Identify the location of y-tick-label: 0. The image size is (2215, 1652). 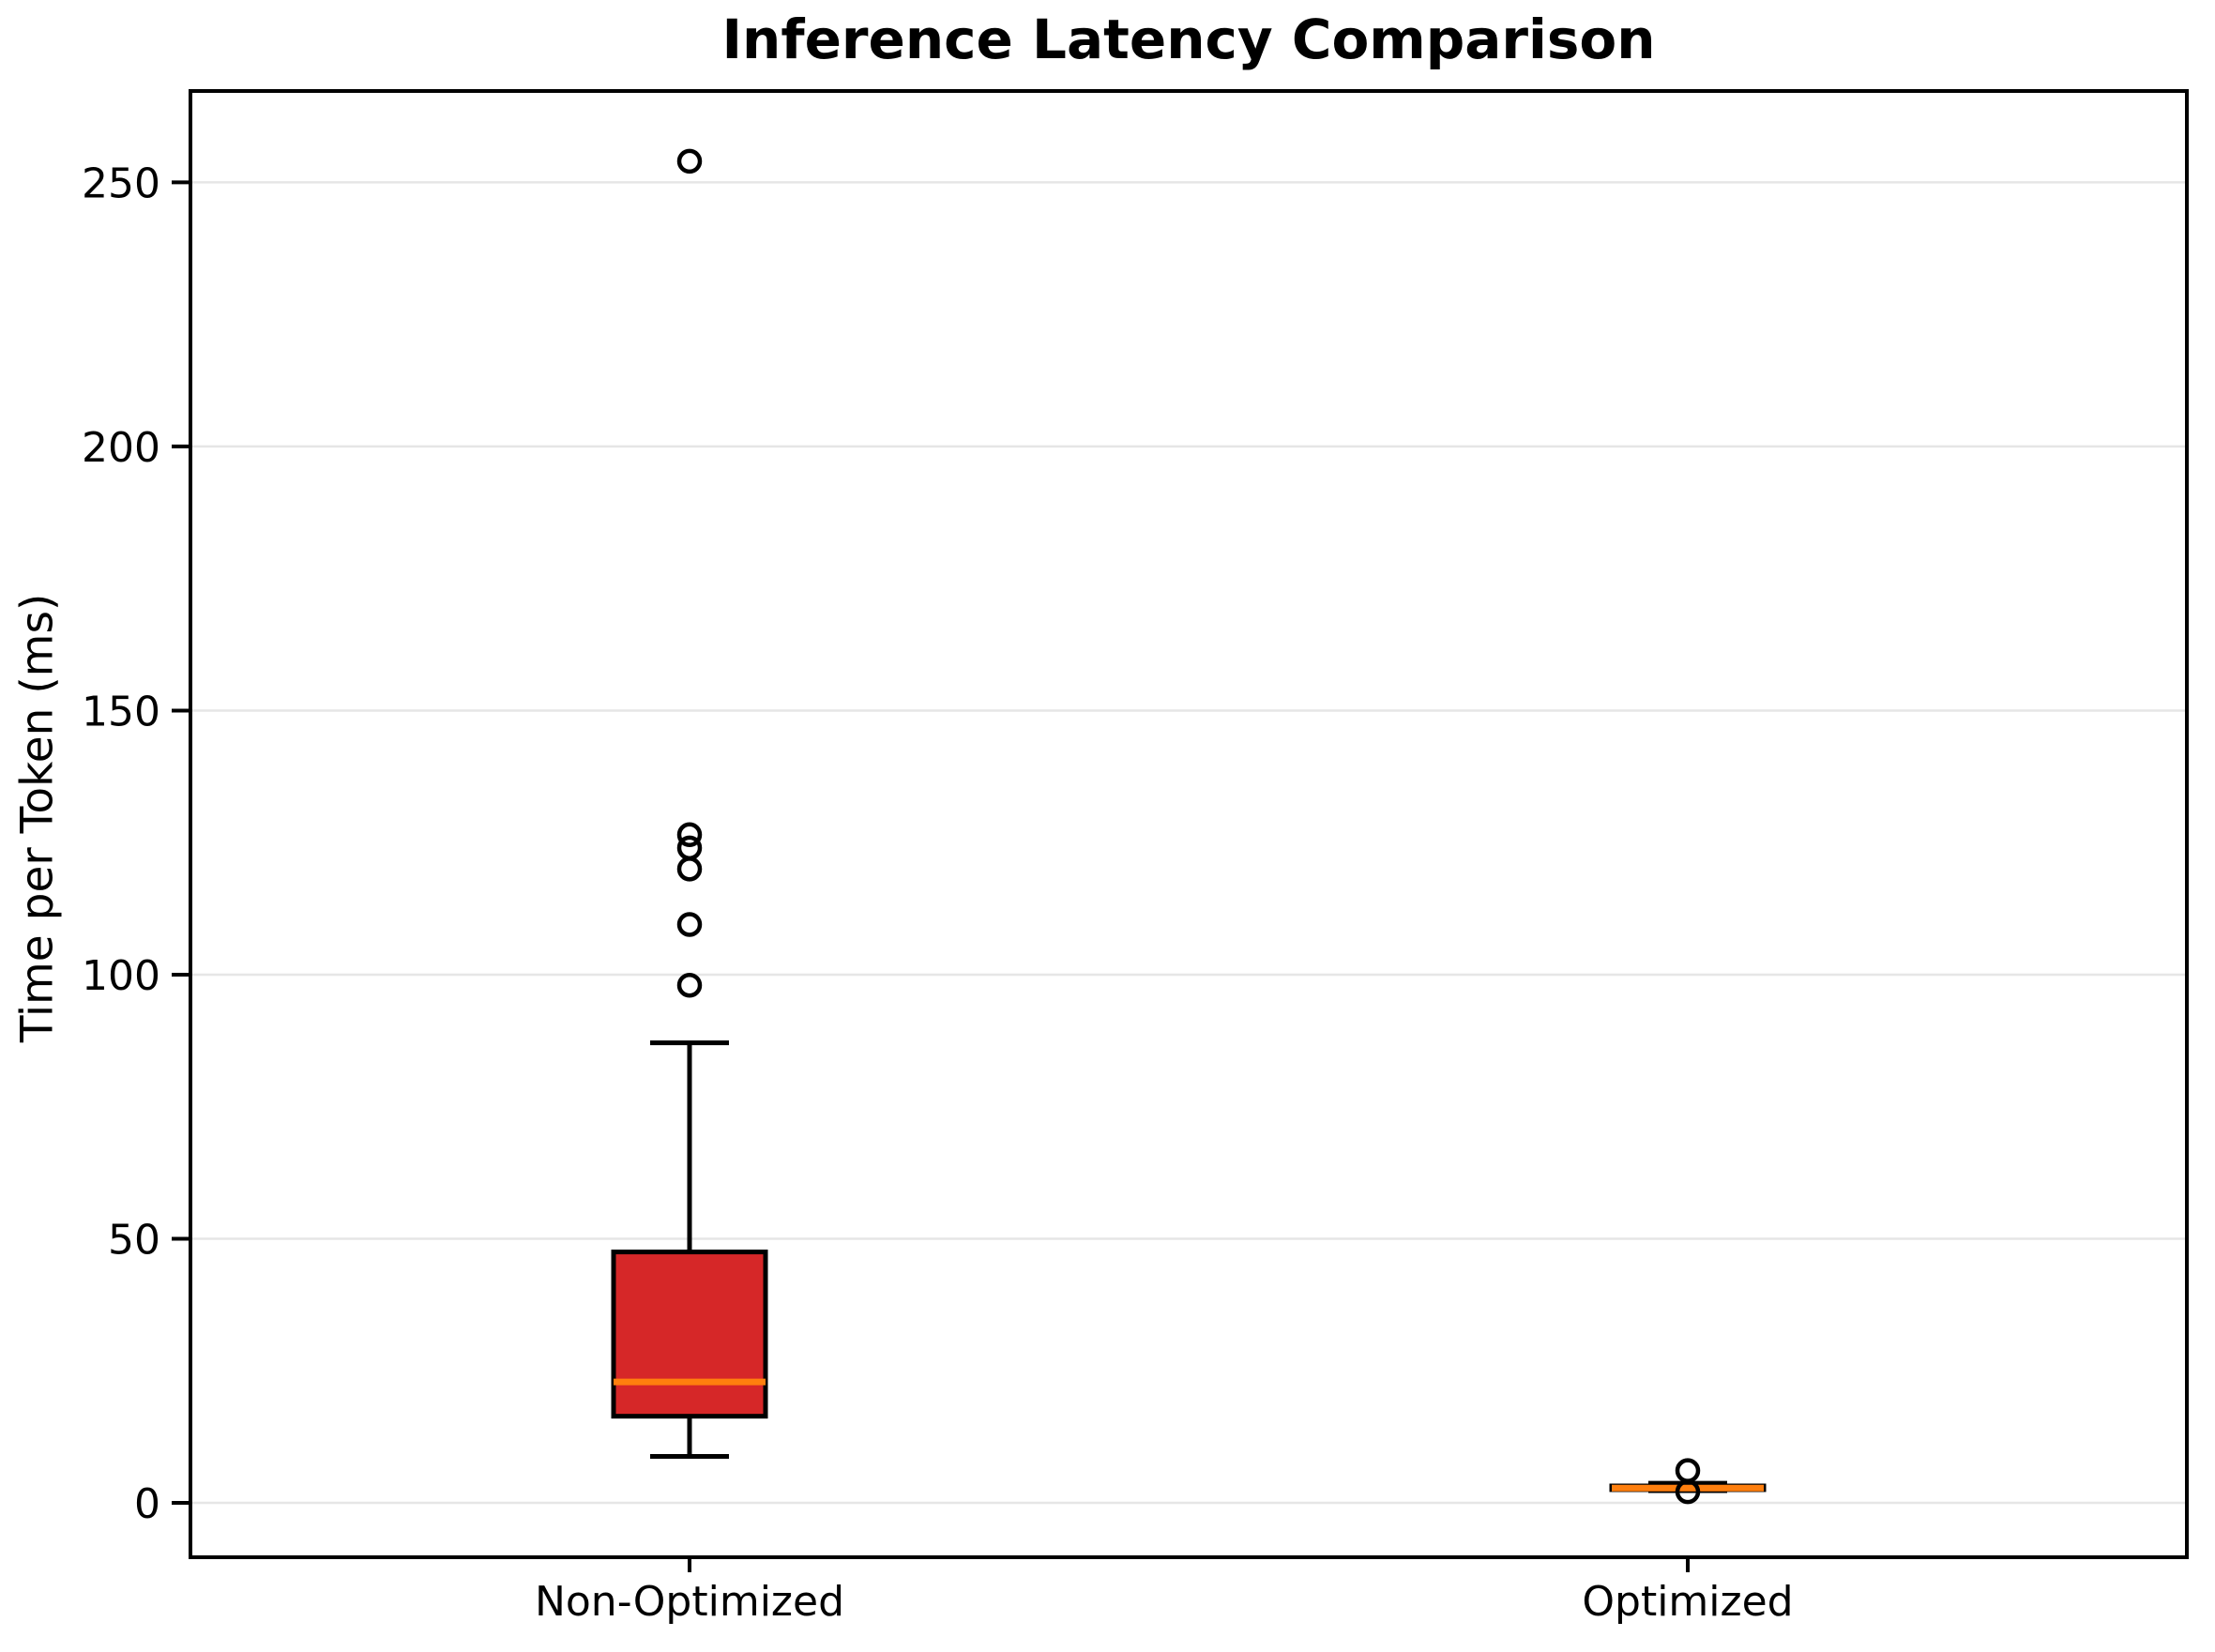
(147, 1504).